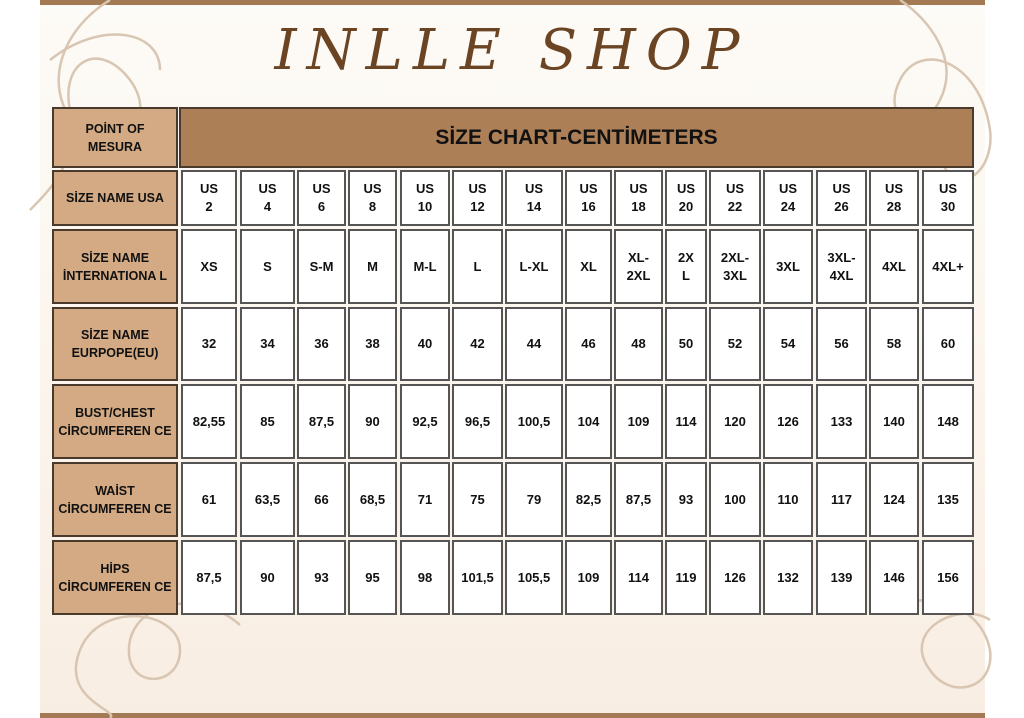  I want to click on cell-size-eu: 36, so click(321, 344).